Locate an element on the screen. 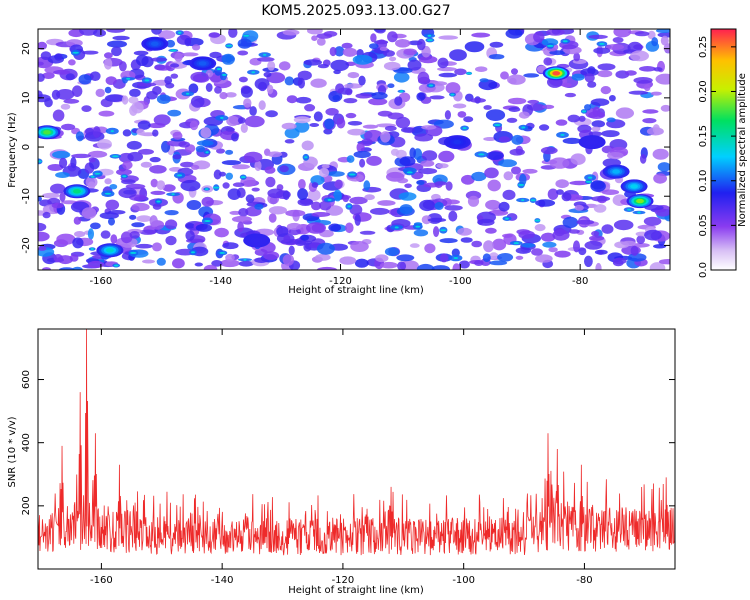 This screenshot has height=600, width=750. colorbar-tick-label: 0.25 is located at coordinates (703, 47).